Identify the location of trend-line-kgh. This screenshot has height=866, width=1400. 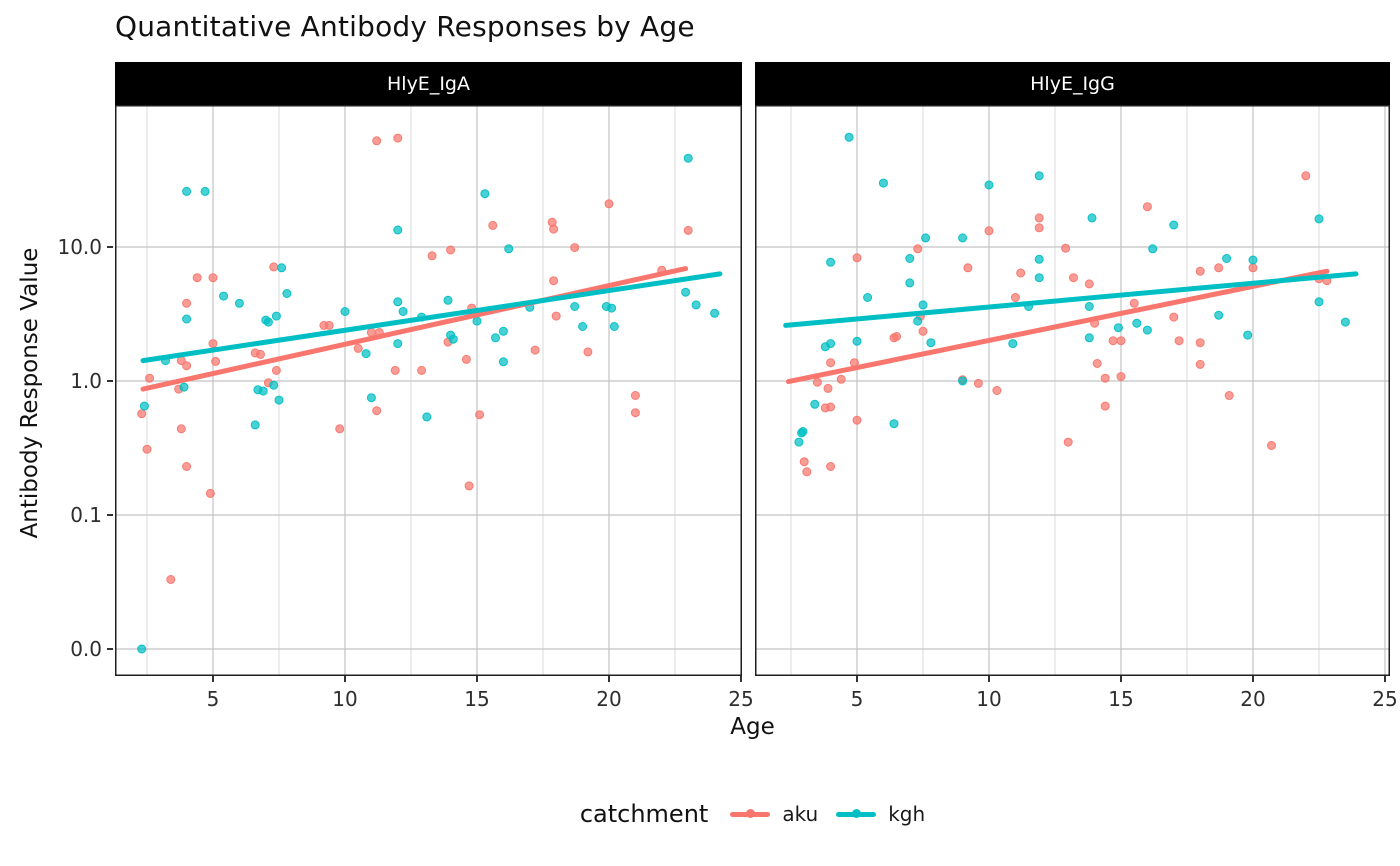
(431, 317).